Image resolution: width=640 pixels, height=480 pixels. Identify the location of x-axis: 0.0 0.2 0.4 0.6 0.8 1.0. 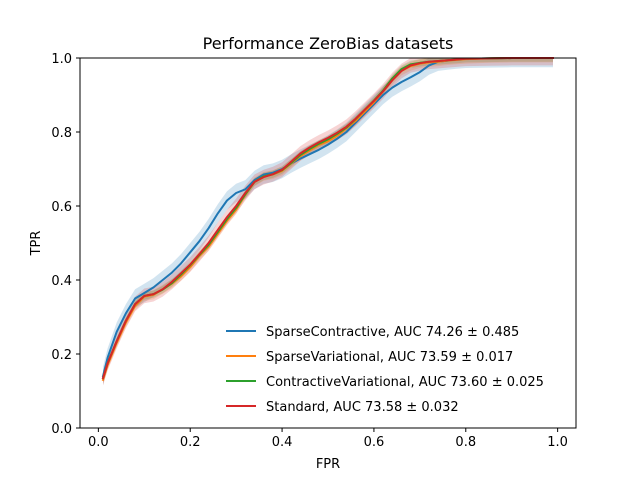
(328, 439).